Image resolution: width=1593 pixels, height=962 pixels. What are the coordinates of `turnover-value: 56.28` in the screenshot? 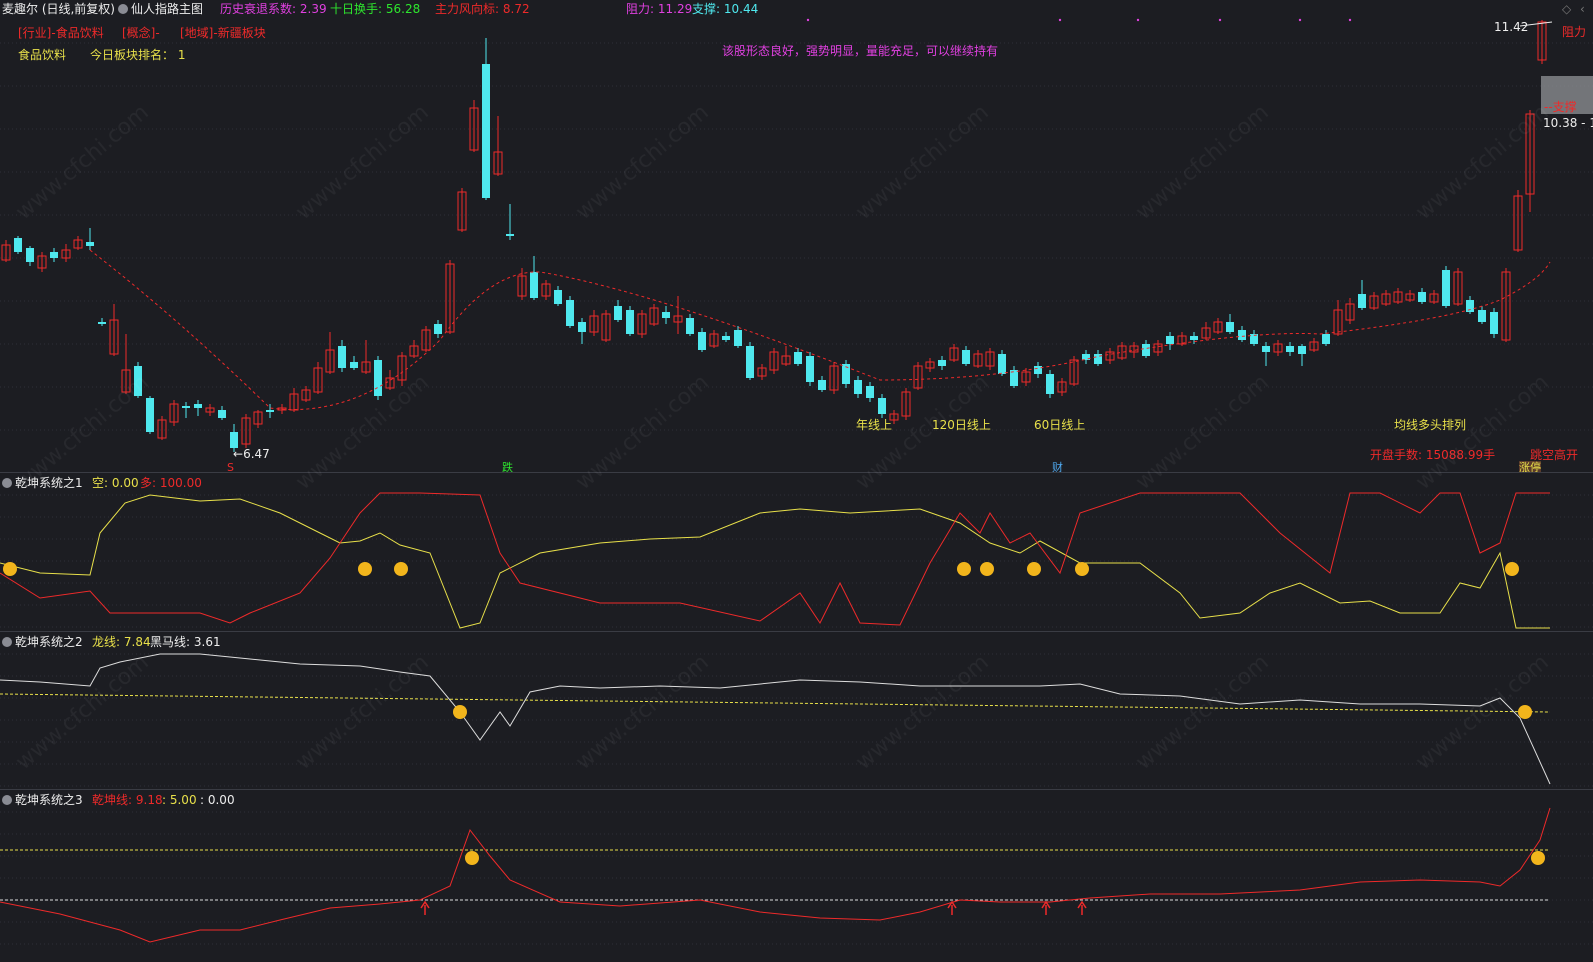 It's located at (403, 9).